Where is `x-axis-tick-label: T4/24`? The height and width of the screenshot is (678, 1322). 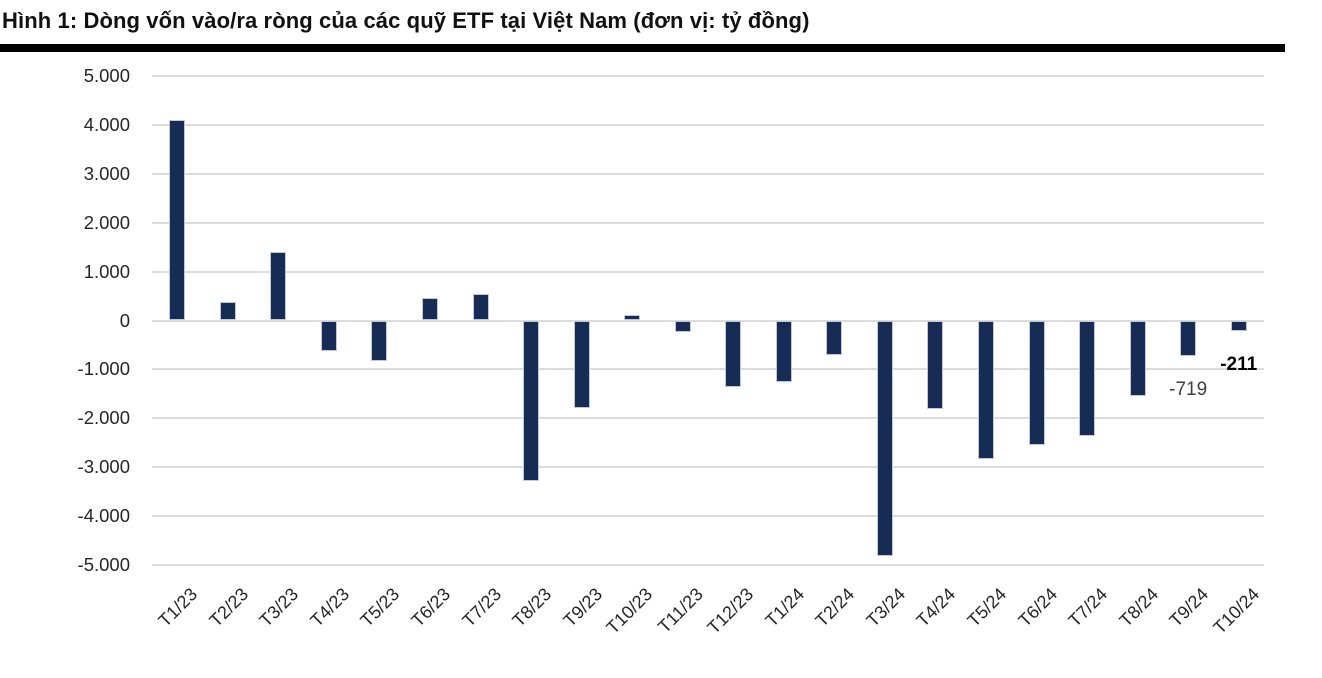 x-axis-tick-label: T4/24 is located at coordinates (936, 607).